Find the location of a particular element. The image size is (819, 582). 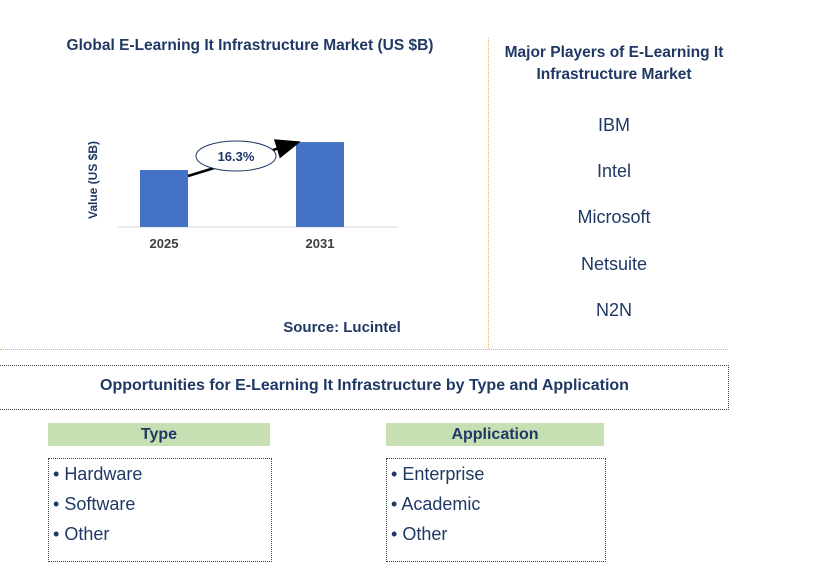

list-item: • Hardware is located at coordinates (98, 474).